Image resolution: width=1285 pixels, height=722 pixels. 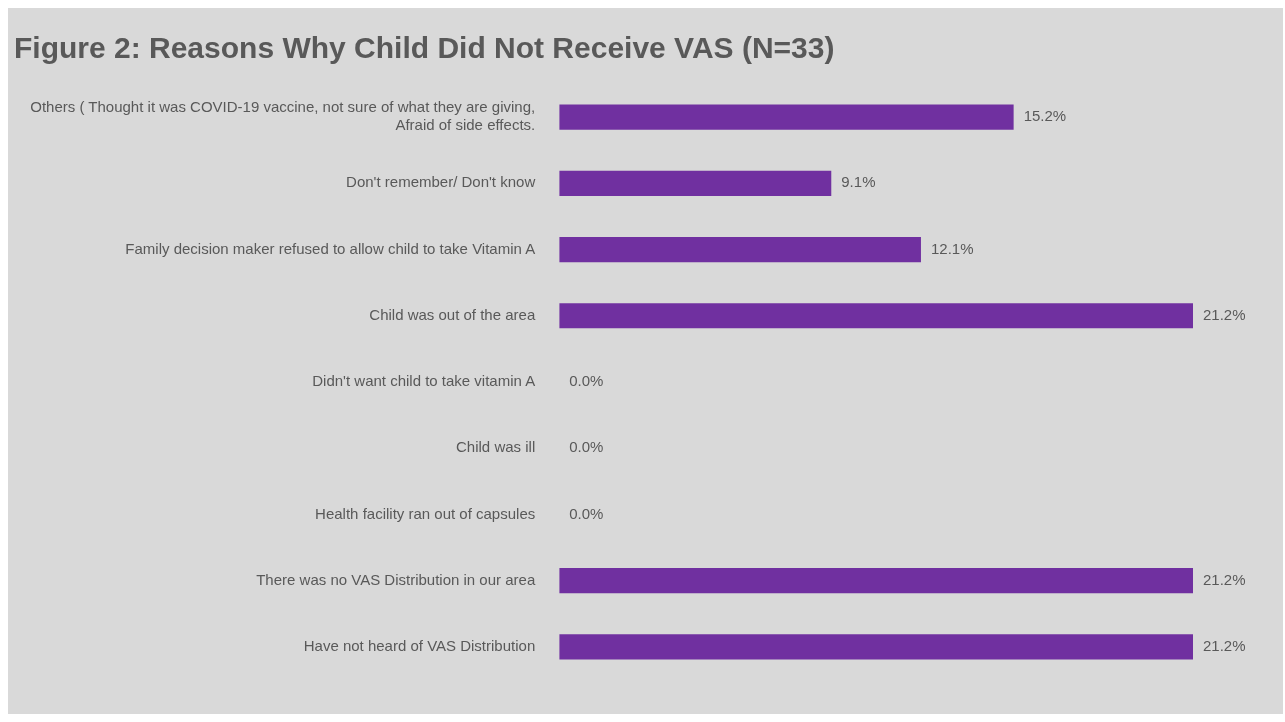 I want to click on y-tick-label: Don't remember/ Don't know, so click(x=441, y=182).